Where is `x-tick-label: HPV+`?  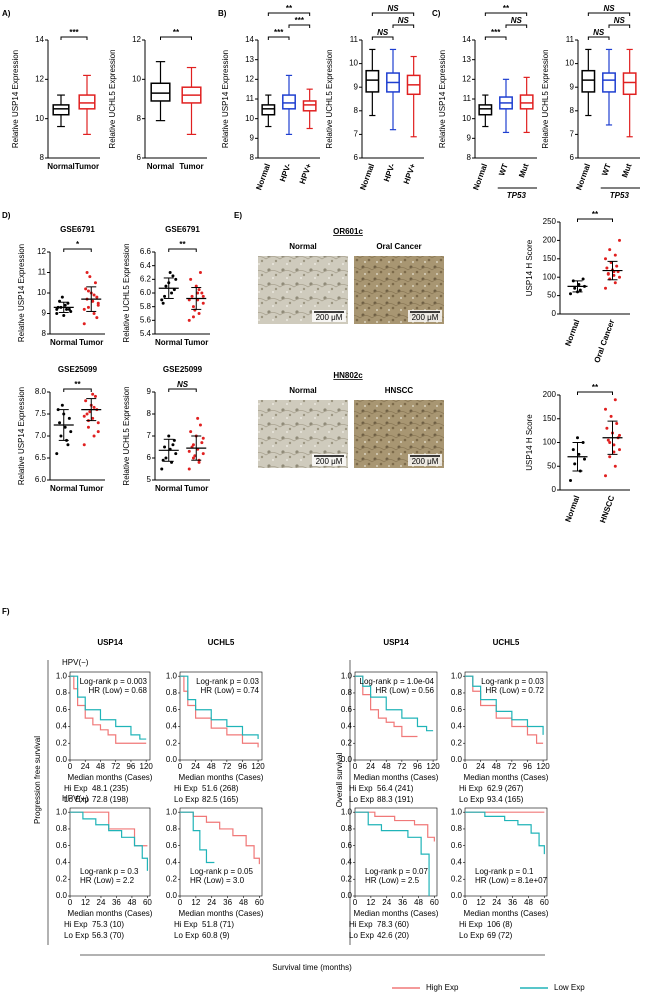 x-tick-label: HPV+ is located at coordinates (410, 173).